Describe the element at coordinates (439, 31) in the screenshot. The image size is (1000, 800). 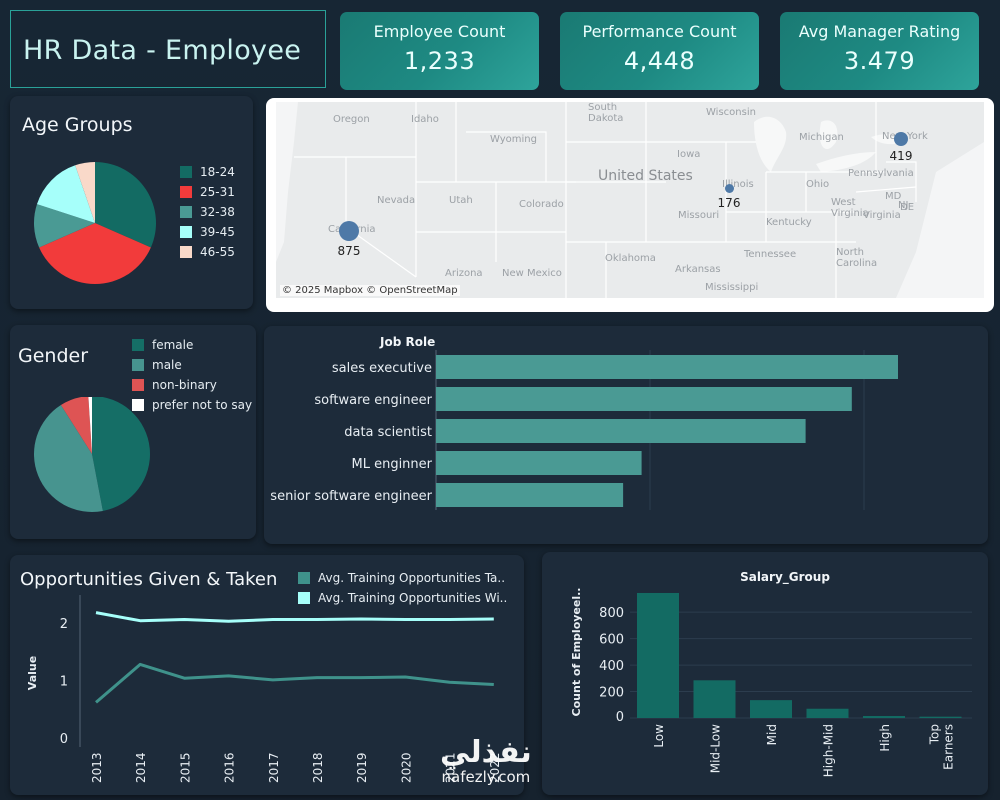
I see `kpi-label: Employee Count` at that location.